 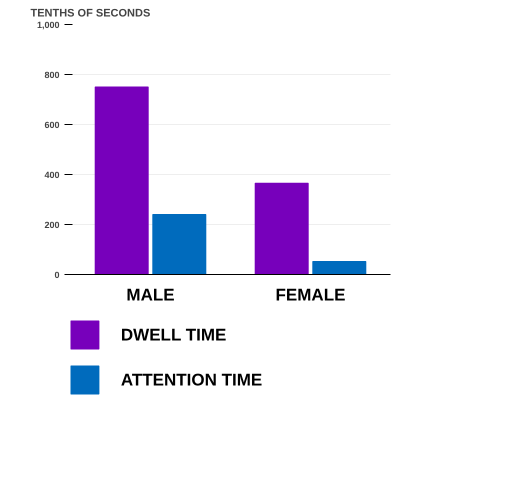 I want to click on x-tick-label: FEMALE, so click(x=311, y=295).